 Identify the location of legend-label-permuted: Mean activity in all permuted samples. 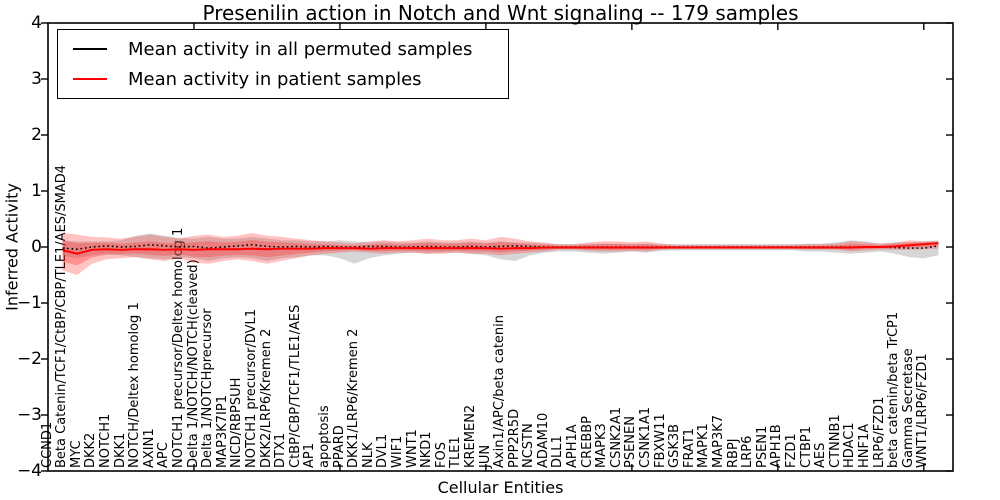
(300, 49).